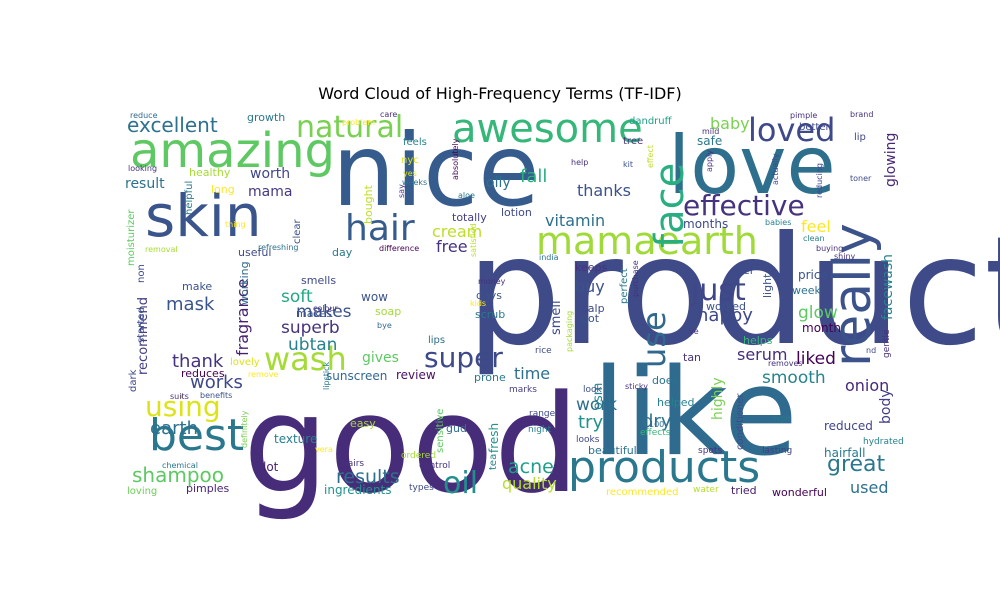 The height and width of the screenshot is (600, 1000). I want to click on cloud-word: gentle, so click(887, 343).